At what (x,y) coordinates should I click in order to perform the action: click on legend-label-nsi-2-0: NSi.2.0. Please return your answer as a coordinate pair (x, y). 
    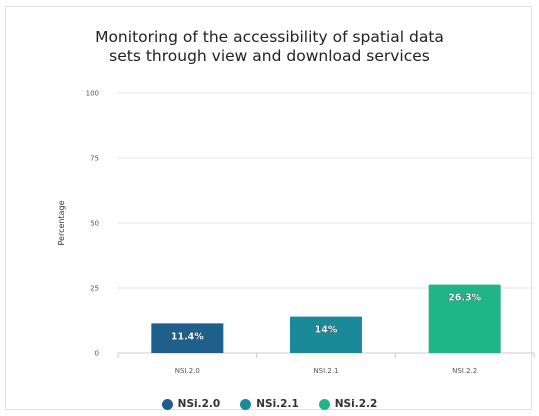
    Looking at the image, I should click on (199, 404).